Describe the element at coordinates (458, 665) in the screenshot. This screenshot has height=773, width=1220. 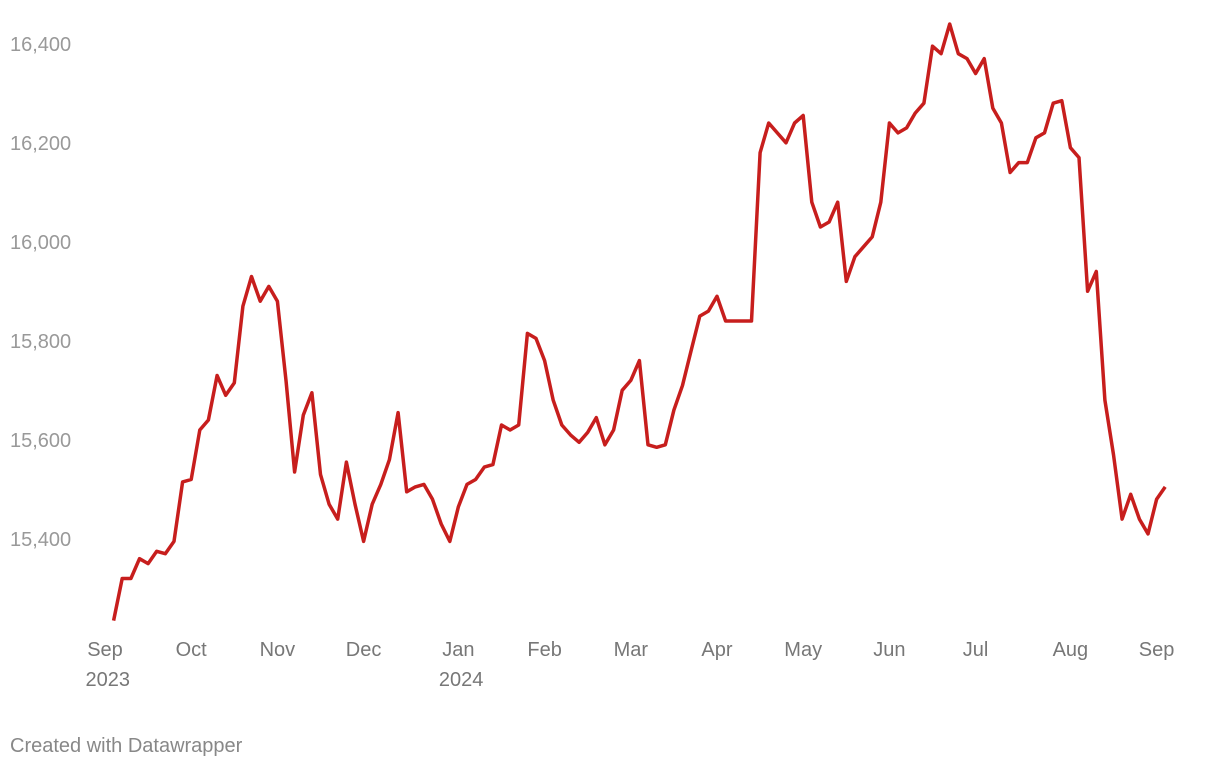
I see `x-tick-label: Jan 2024` at that location.